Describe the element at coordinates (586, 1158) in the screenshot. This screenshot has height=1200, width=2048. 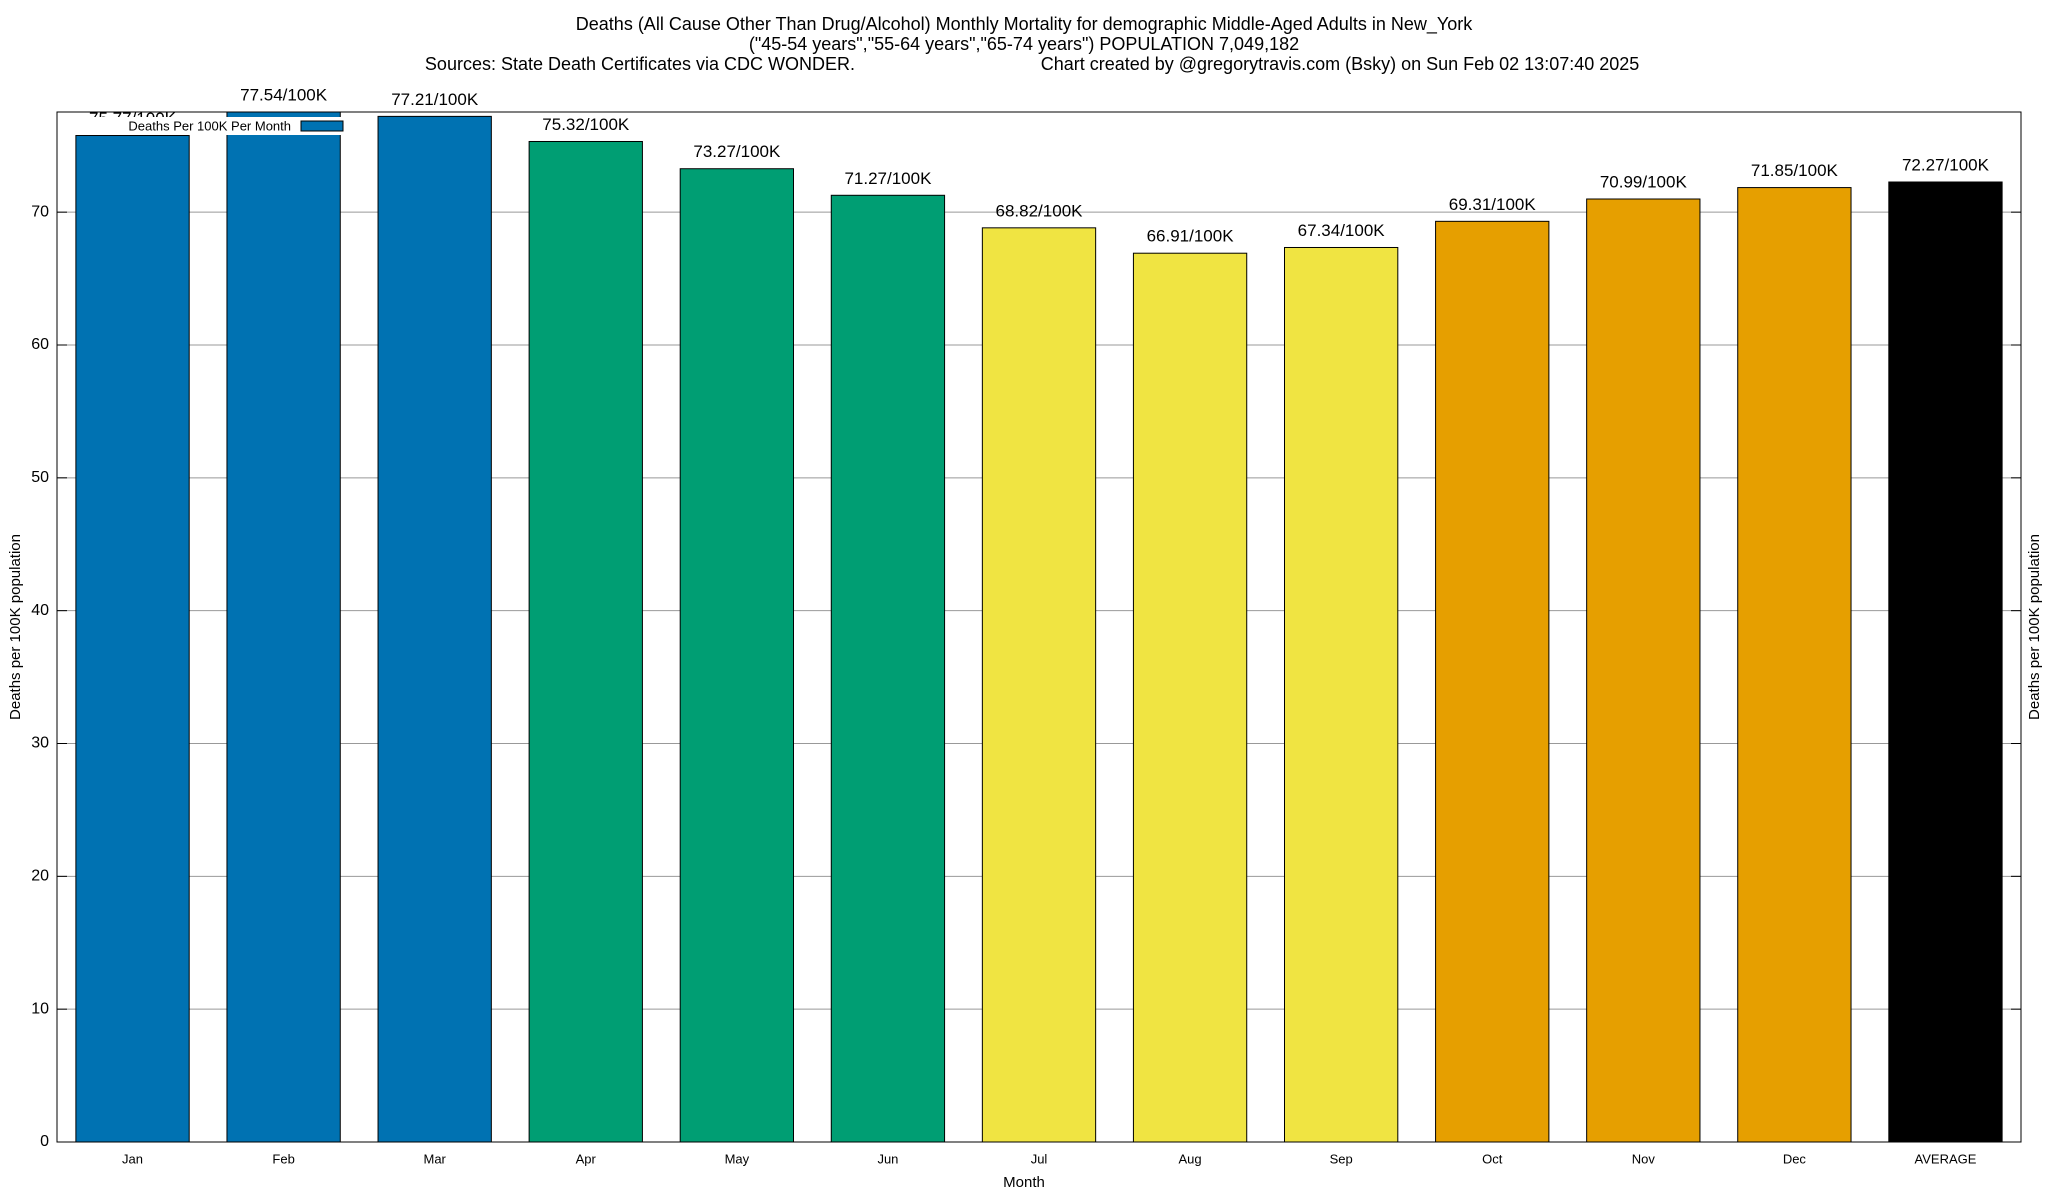
I see `x-tick-label: Apr` at that location.